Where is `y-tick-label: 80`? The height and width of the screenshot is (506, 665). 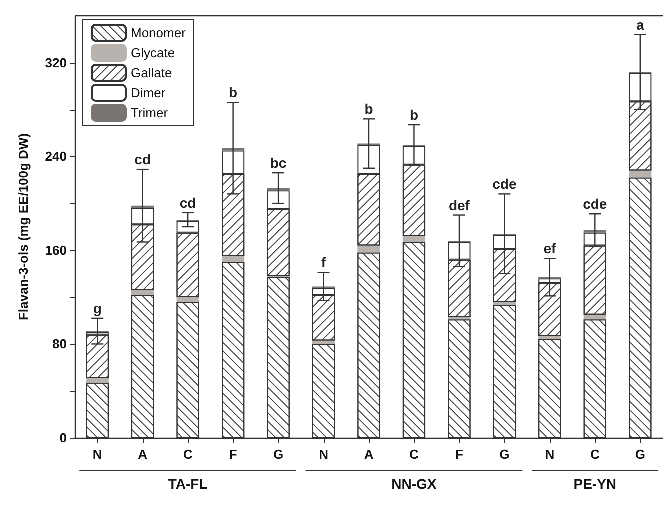 y-tick-label: 80 is located at coordinates (59, 344).